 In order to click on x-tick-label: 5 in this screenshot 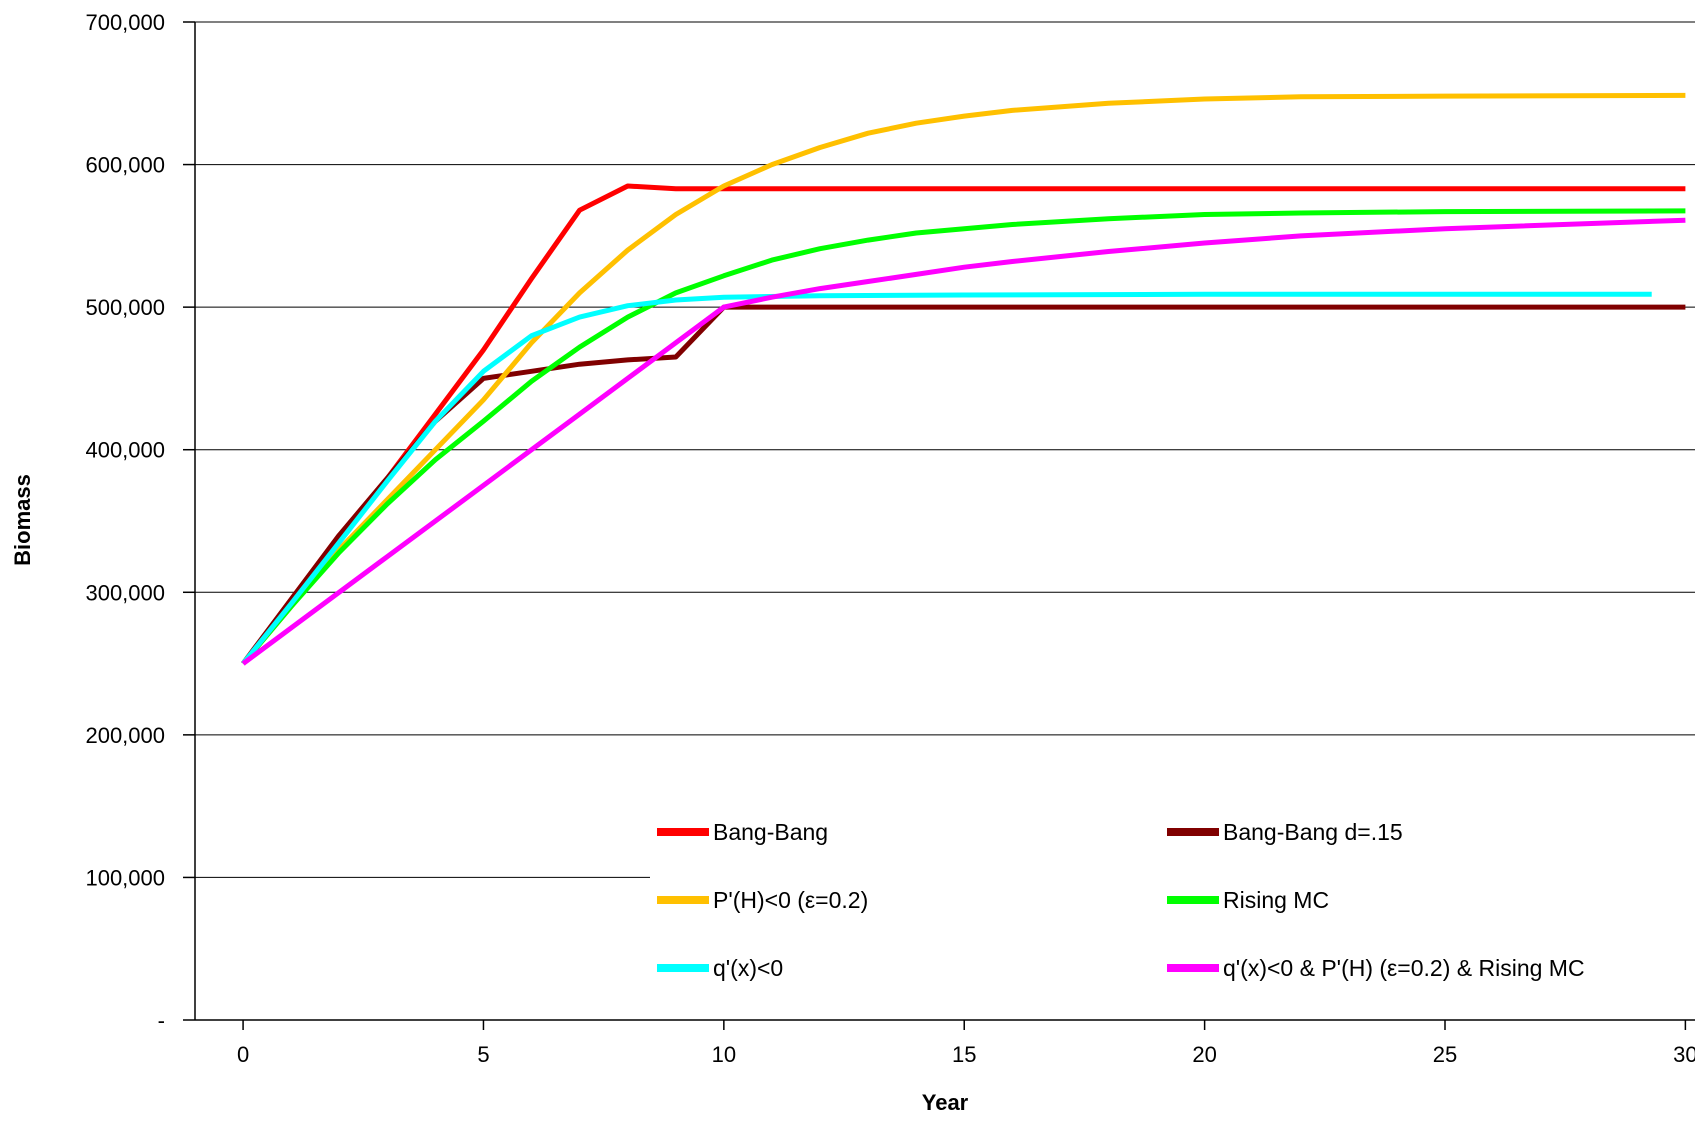, I will do `click(483, 1054)`.